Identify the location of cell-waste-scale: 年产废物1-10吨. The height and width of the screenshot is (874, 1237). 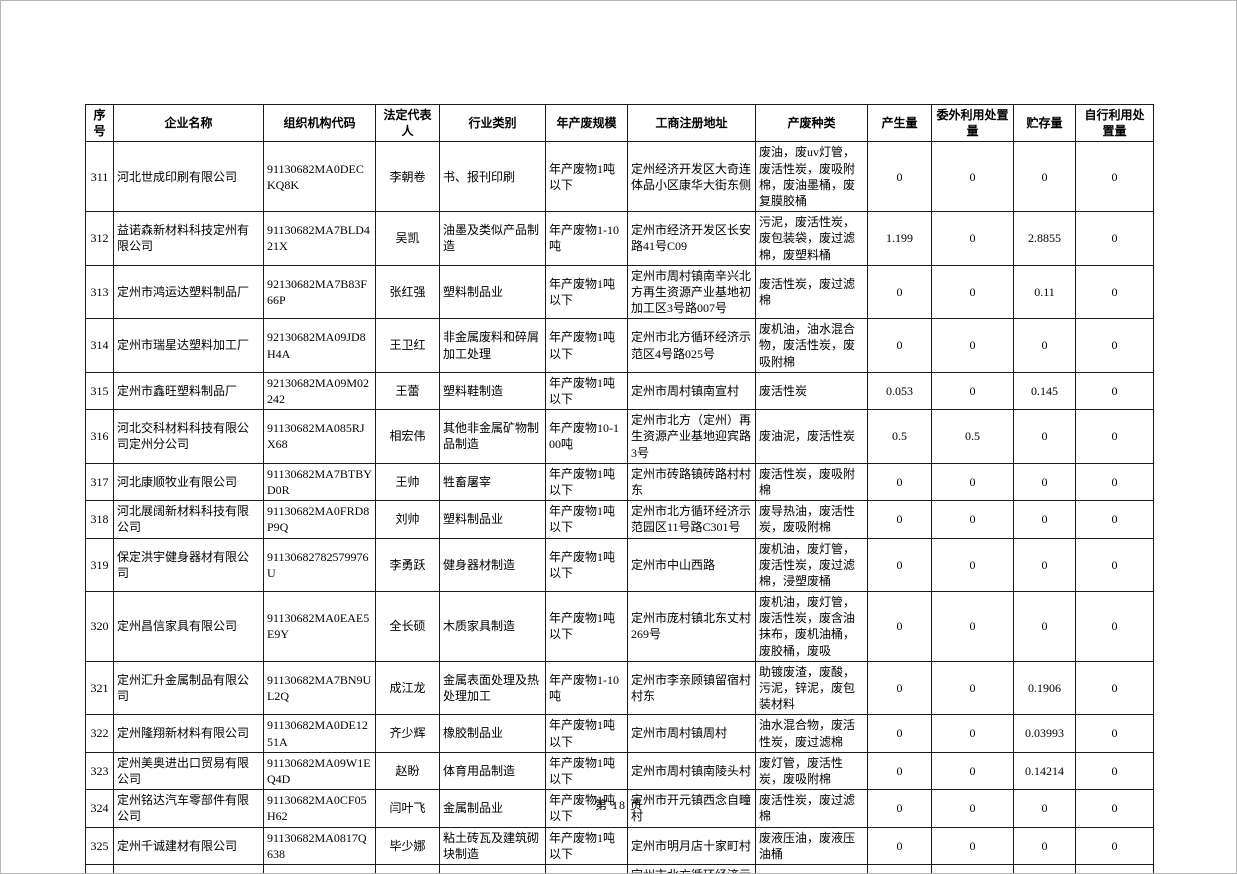
(586, 688).